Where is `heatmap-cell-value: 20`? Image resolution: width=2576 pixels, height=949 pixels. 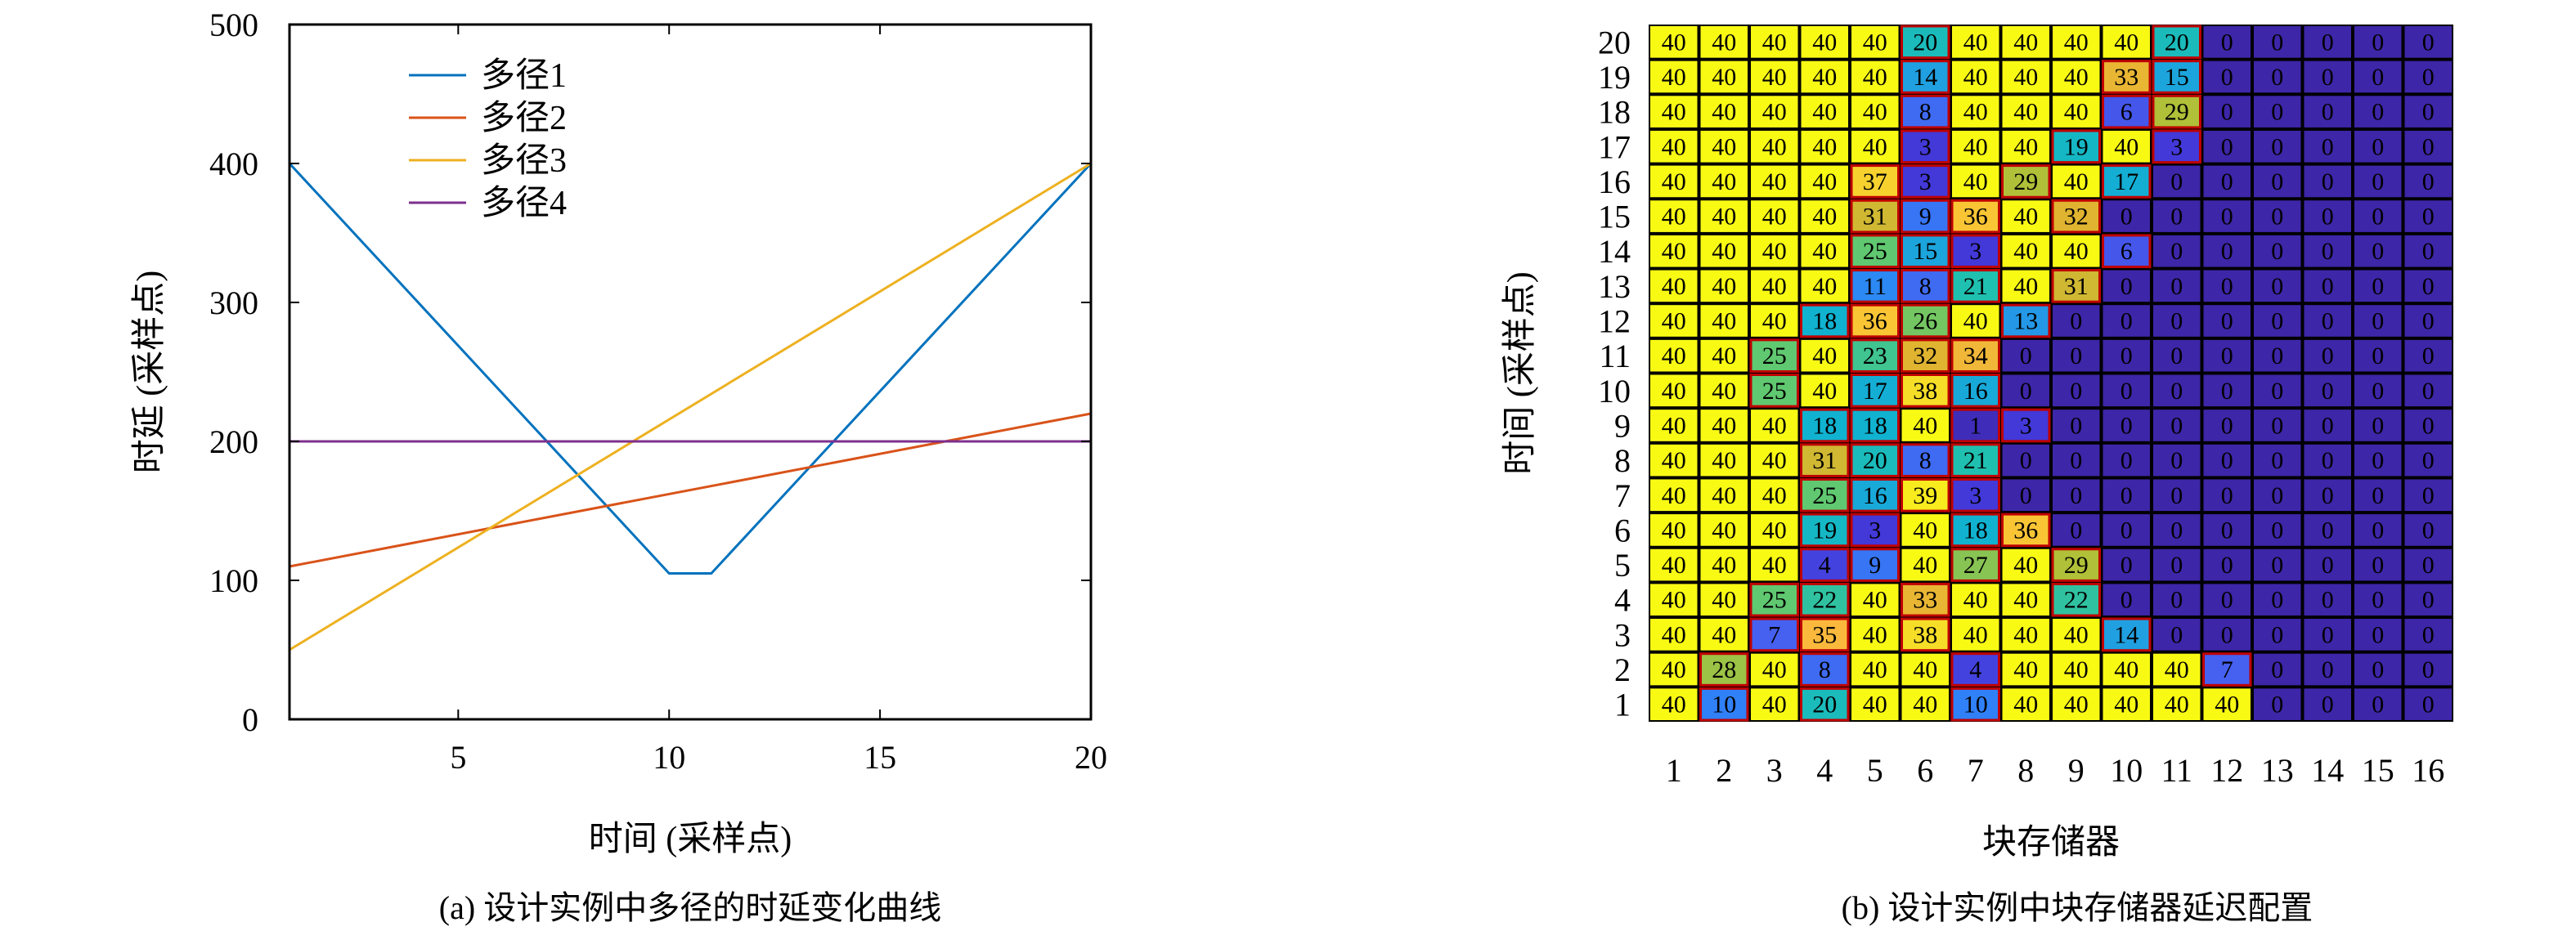
heatmap-cell-value: 20 is located at coordinates (1875, 460).